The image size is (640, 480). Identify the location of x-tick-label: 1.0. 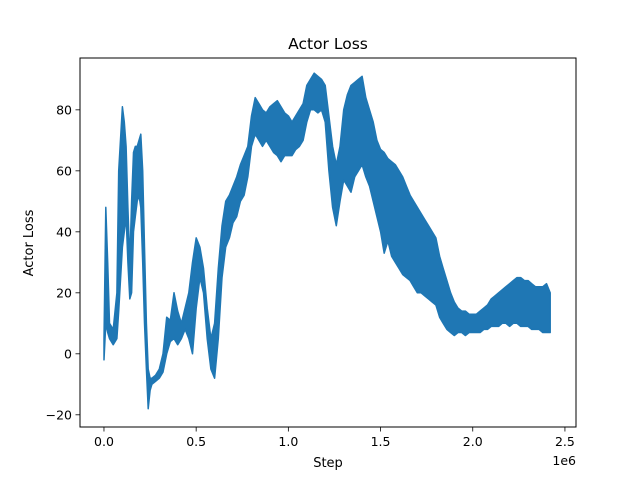
(288, 441).